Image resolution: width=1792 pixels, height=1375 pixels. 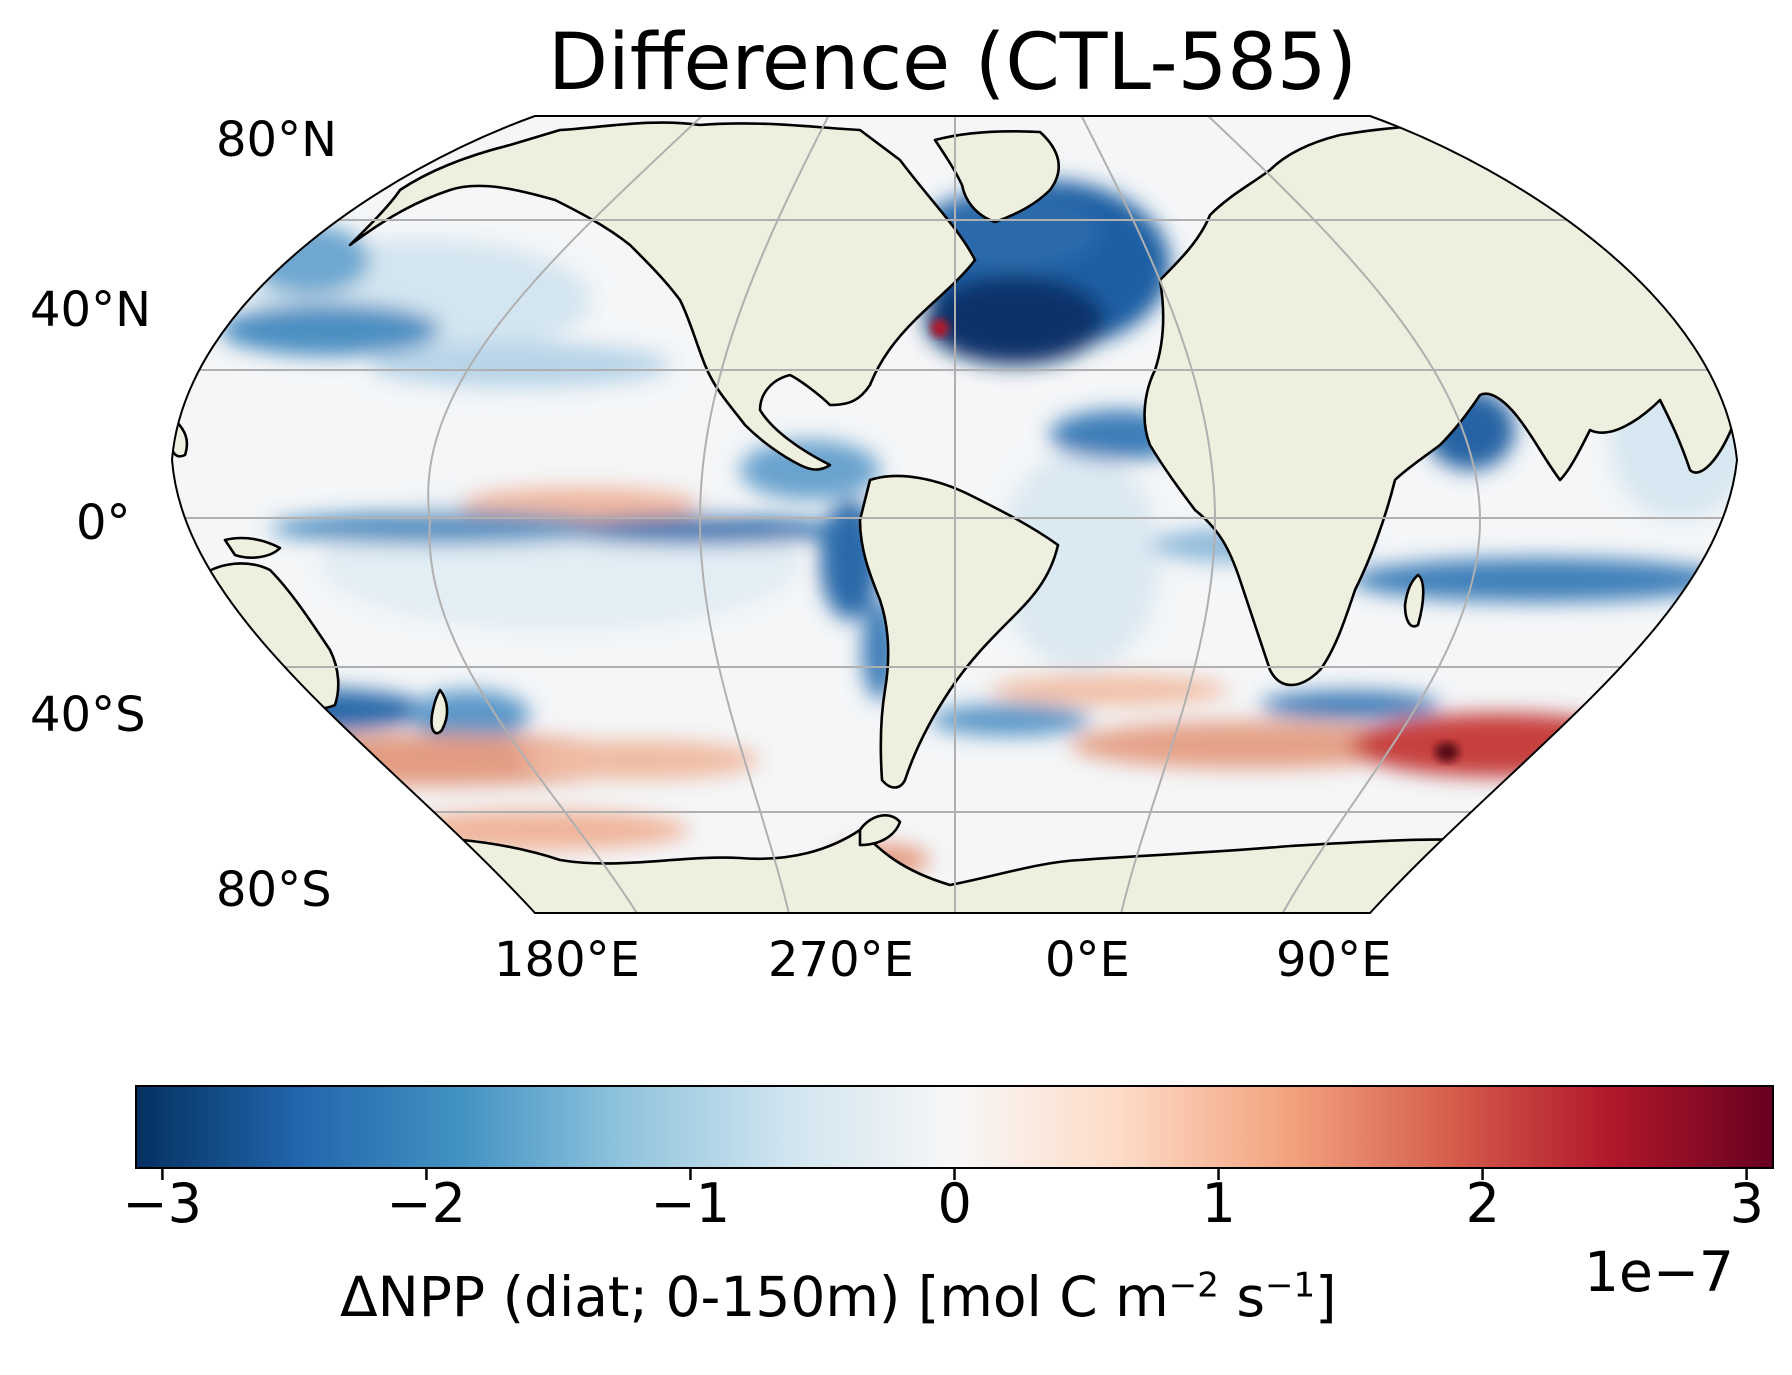 What do you see at coordinates (954, 1203) in the screenshot?
I see `colorbar-tick-label: 0` at bounding box center [954, 1203].